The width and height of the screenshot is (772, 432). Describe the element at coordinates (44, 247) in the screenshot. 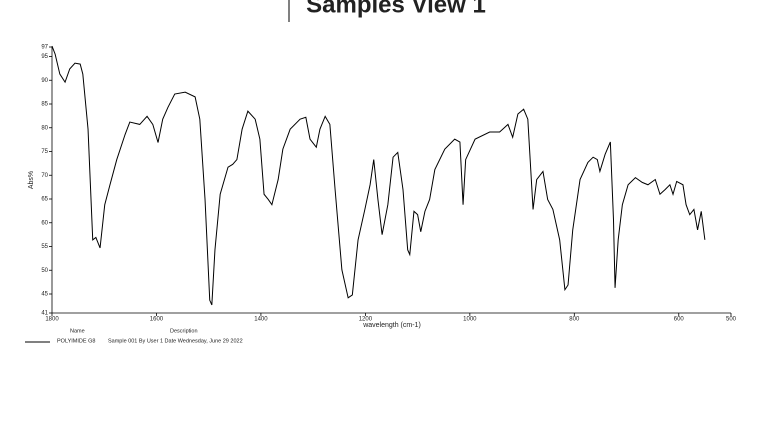

I see `y-tick-label: 55` at that location.